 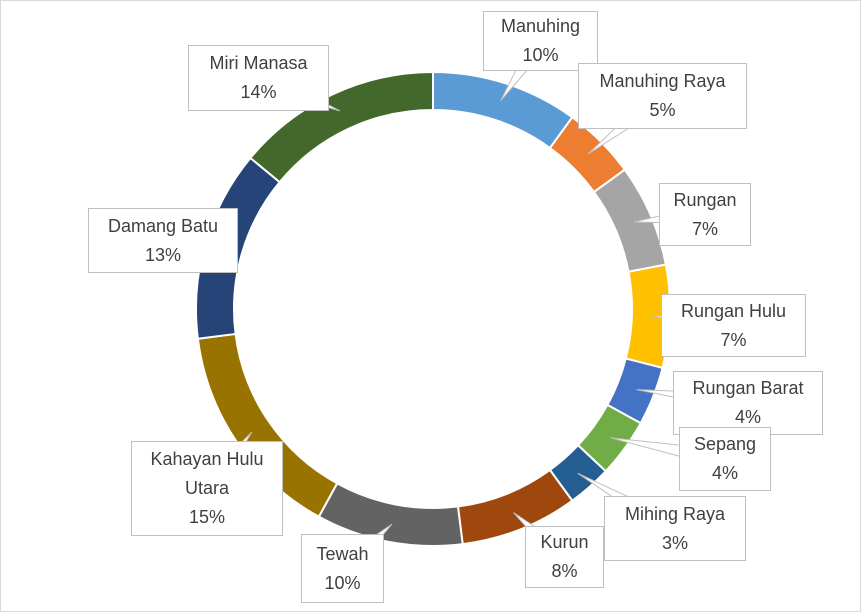 I want to click on label-value: 8%, so click(x=564, y=571).